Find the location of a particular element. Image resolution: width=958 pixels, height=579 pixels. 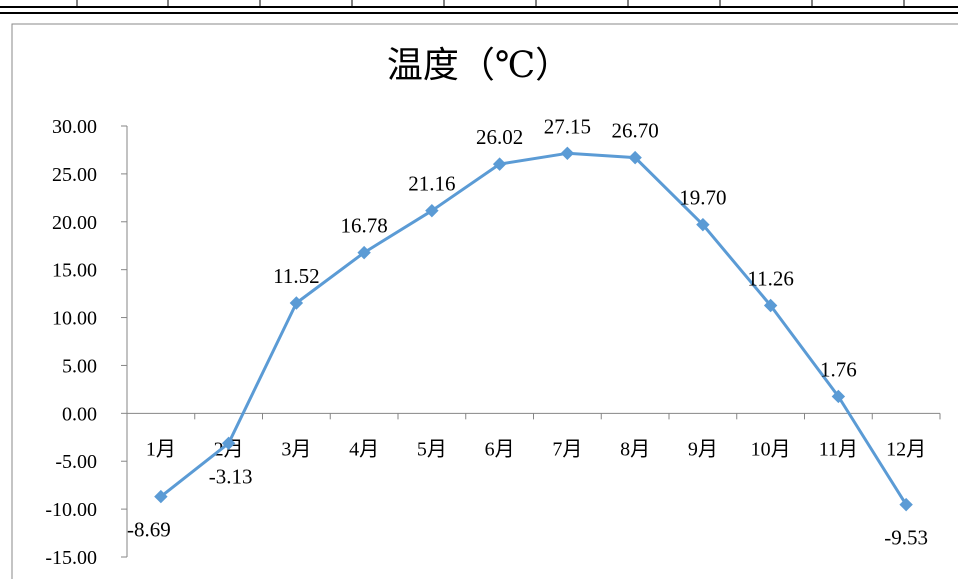

y-tick-label: -15.00 is located at coordinates (71, 558).